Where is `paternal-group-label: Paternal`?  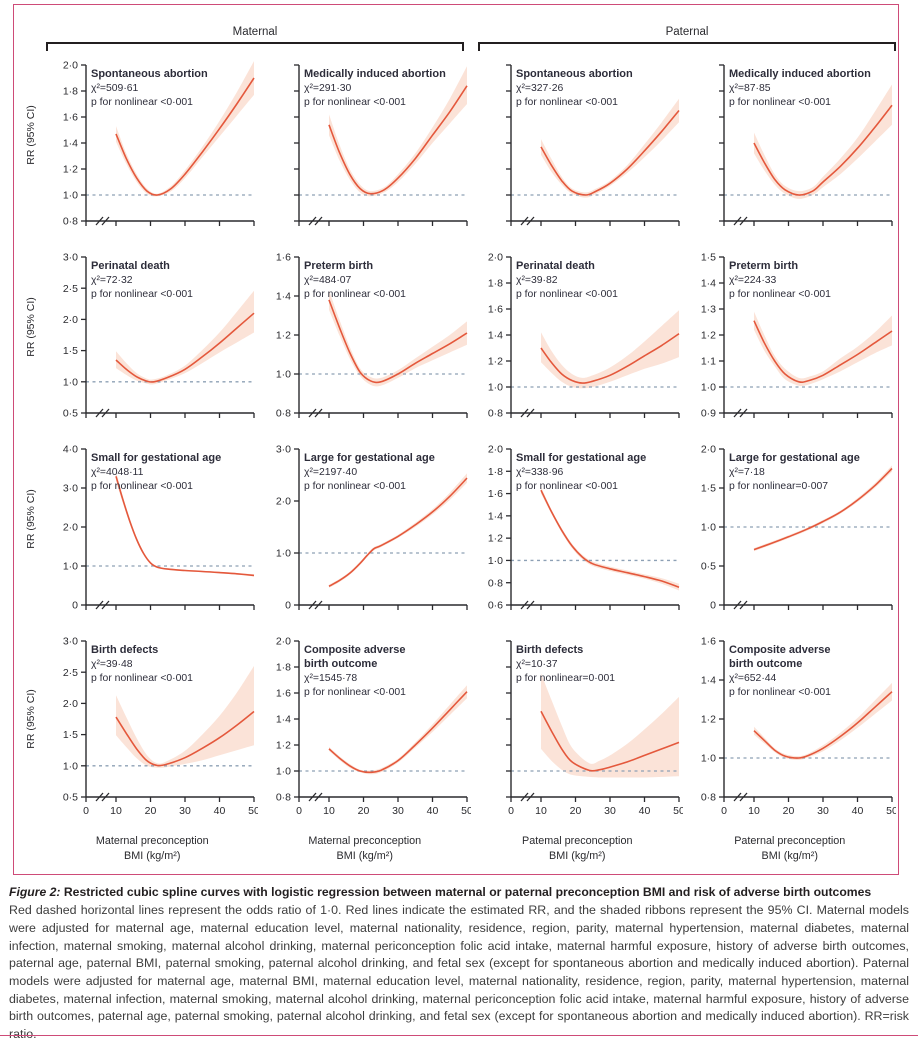
paternal-group-label: Paternal is located at coordinates (687, 32).